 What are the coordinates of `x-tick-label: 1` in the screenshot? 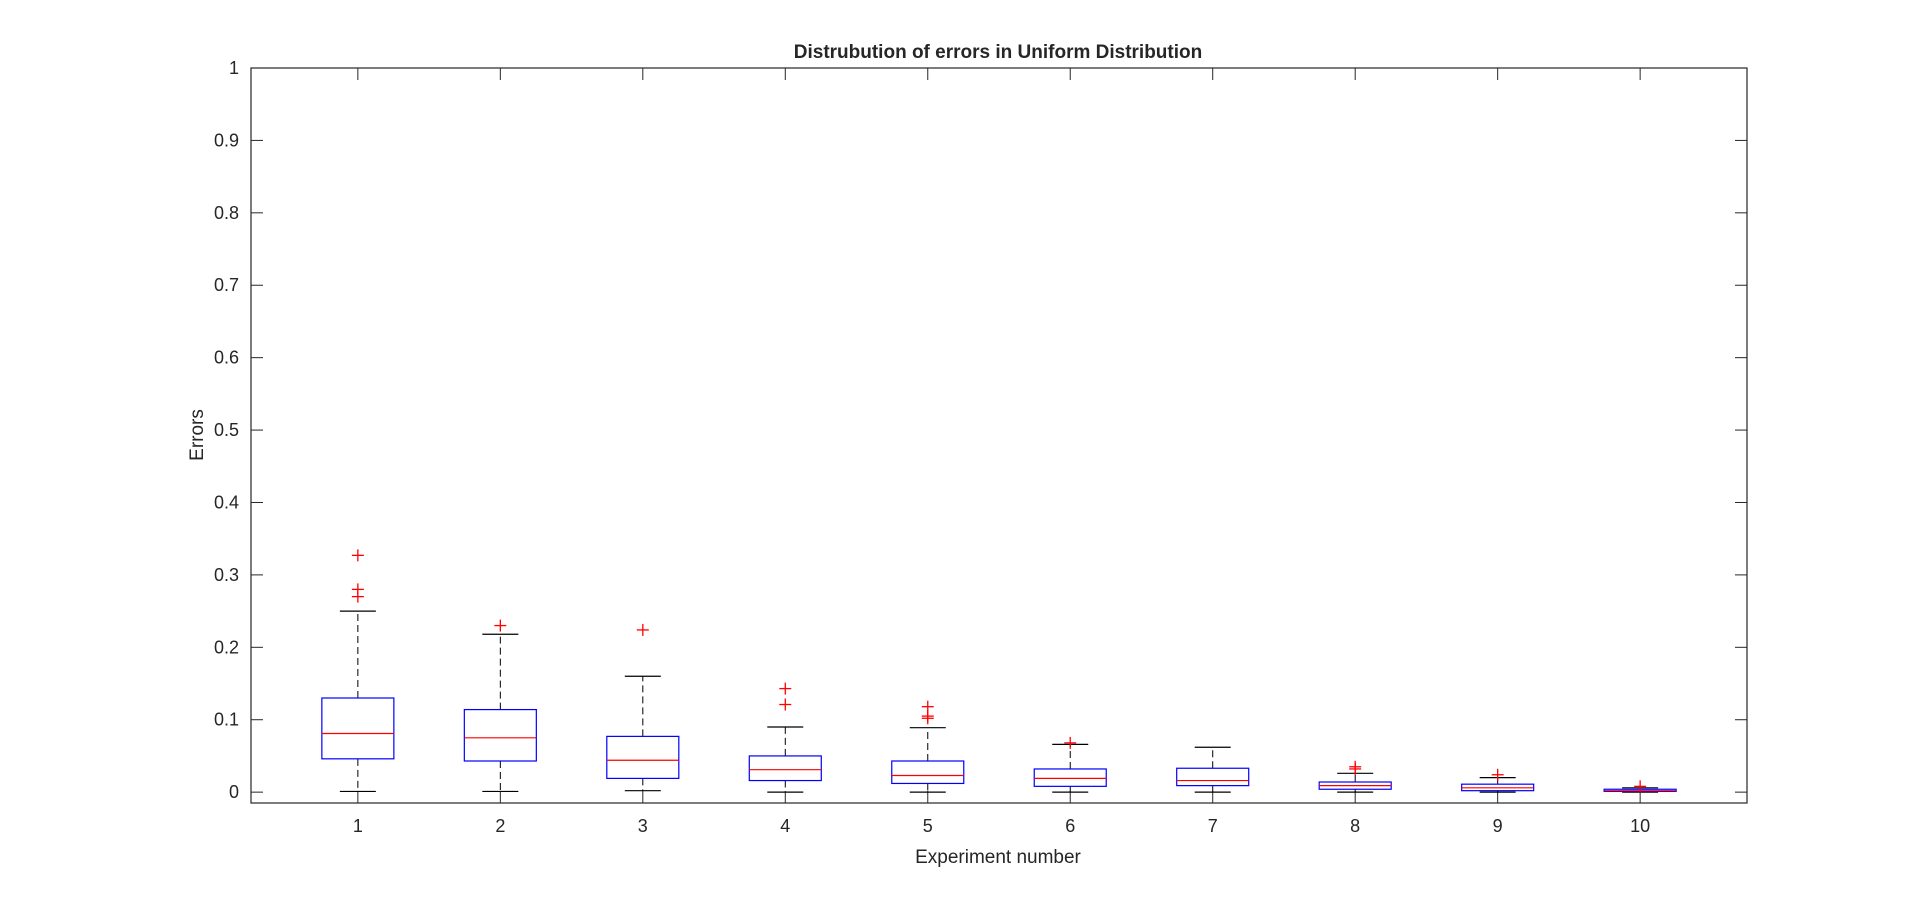 It's located at (358, 826).